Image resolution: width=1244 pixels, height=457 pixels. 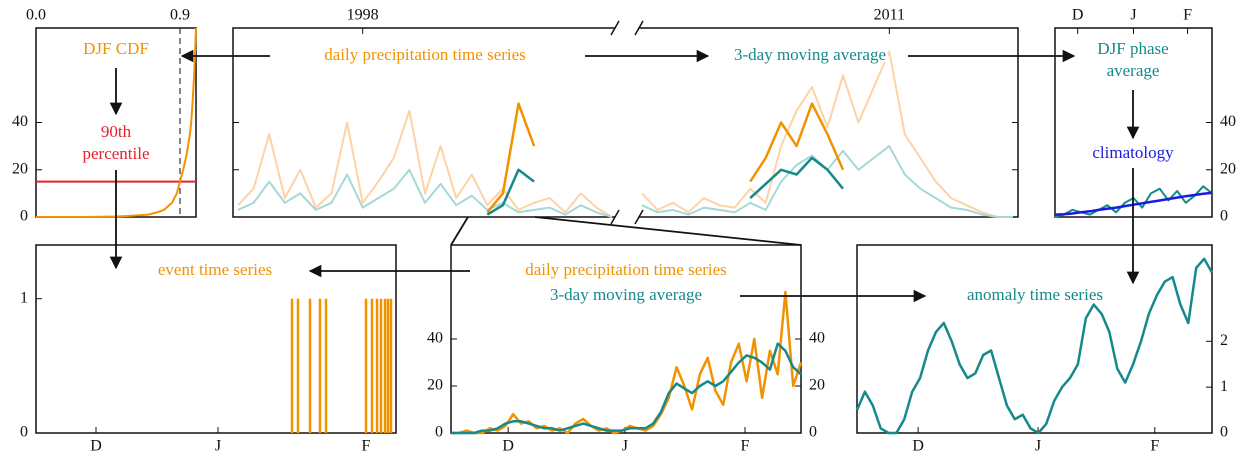 What do you see at coordinates (363, 15) in the screenshot?
I see `x-tick-label: 1998` at bounding box center [363, 15].